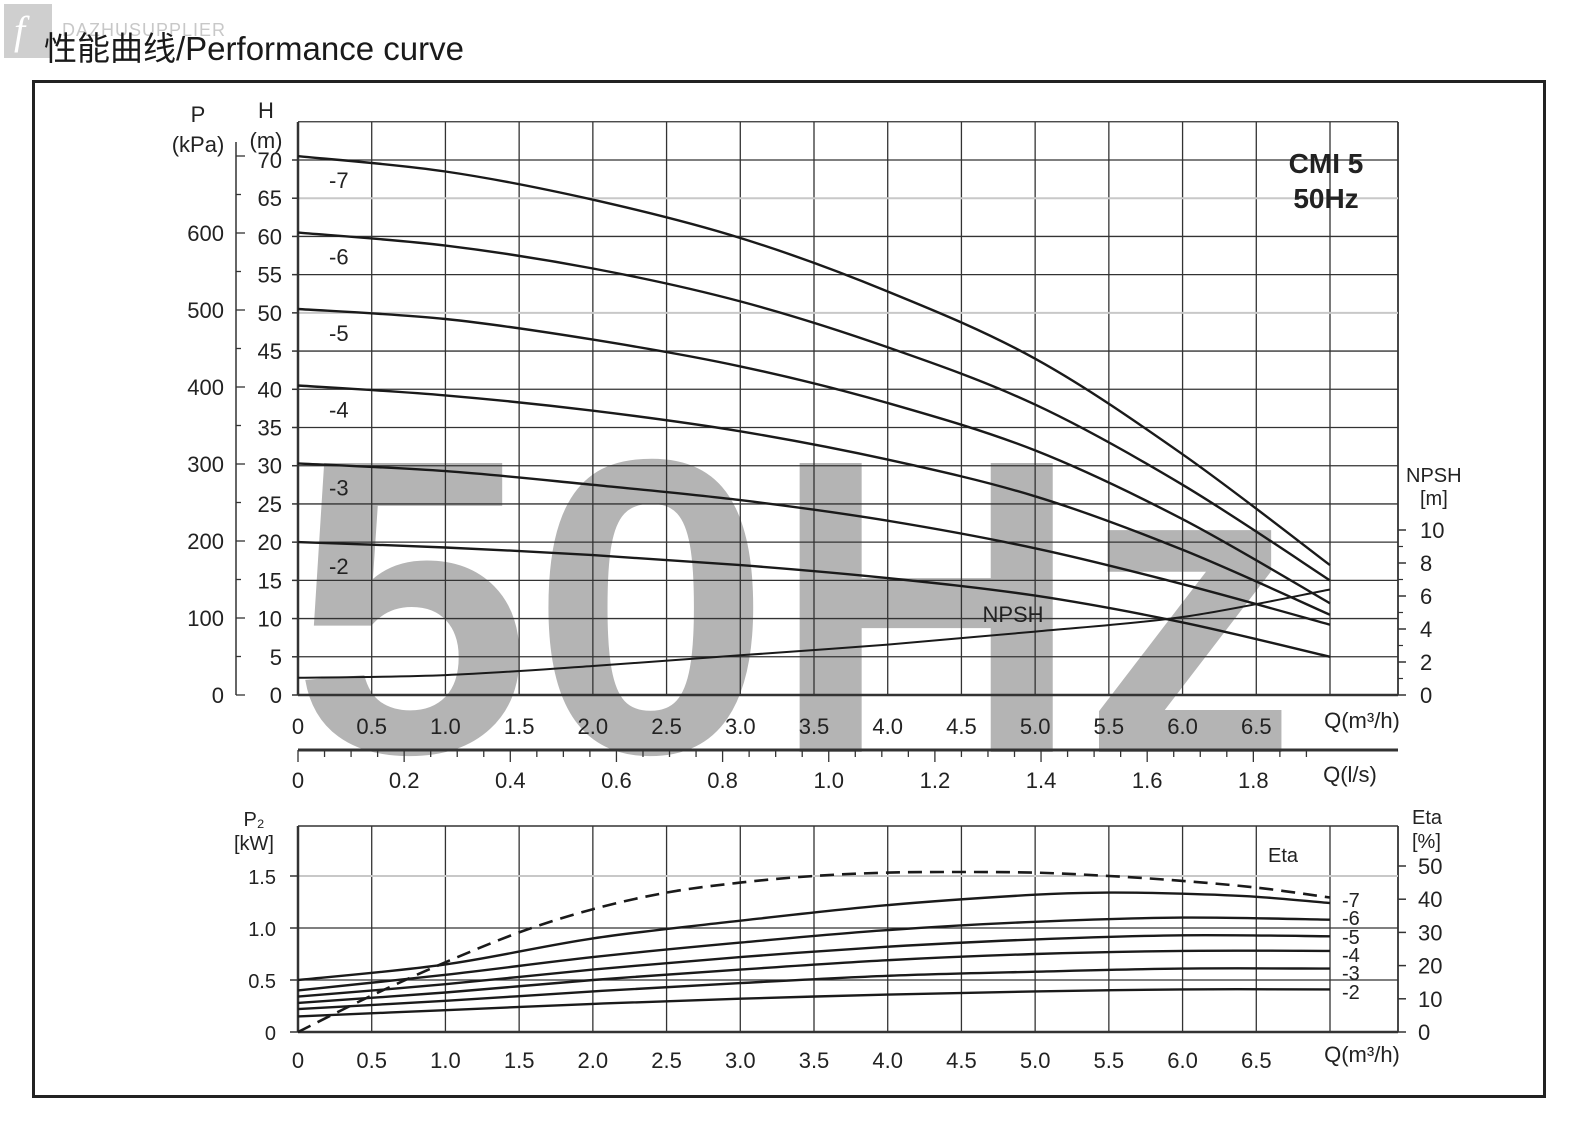 The width and height of the screenshot is (1573, 1121). What do you see at coordinates (276, 657) in the screenshot?
I see `h-tick-label: 5` at bounding box center [276, 657].